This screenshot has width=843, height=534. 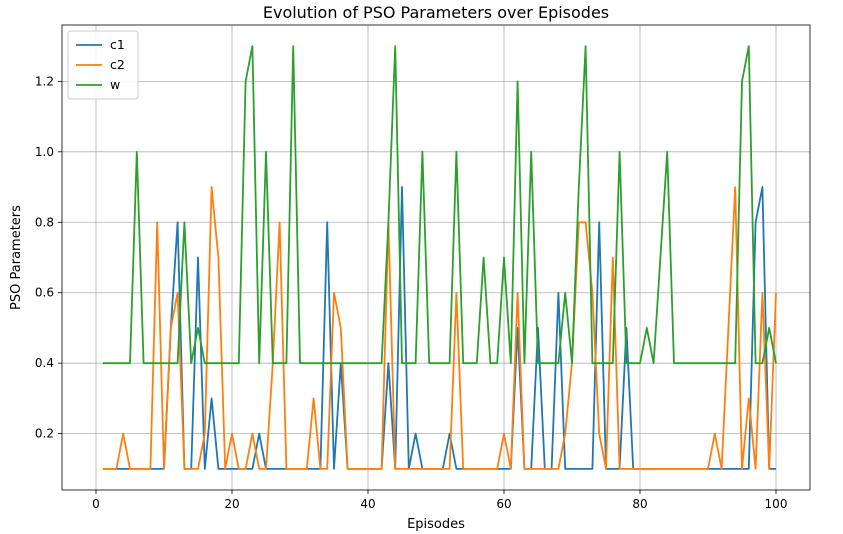 What do you see at coordinates (503, 504) in the screenshot?
I see `x-tick-label: 60` at bounding box center [503, 504].